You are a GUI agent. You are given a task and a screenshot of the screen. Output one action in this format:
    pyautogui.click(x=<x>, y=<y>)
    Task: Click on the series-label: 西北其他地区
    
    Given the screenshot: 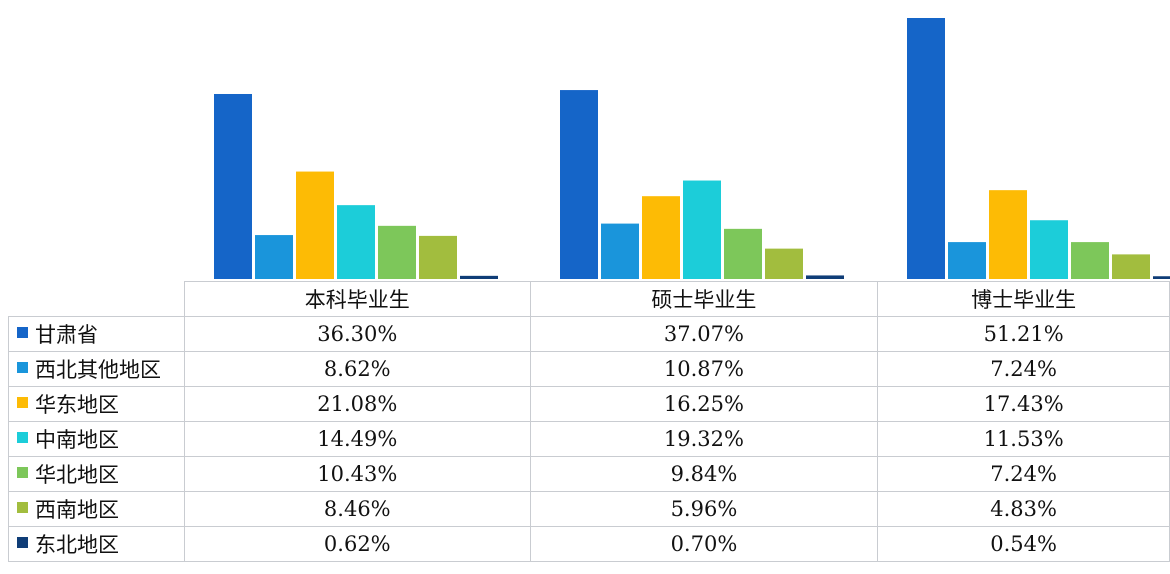 What is the action you would take?
    pyautogui.click(x=98, y=370)
    